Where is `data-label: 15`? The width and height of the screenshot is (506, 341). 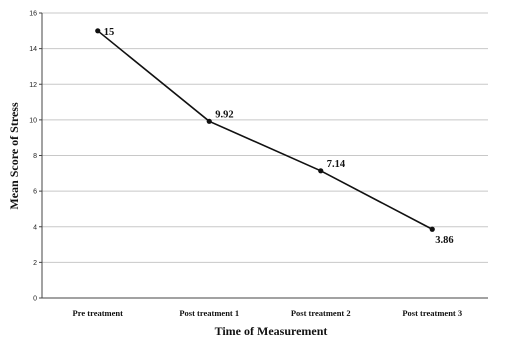 data-label: 15 is located at coordinates (109, 32).